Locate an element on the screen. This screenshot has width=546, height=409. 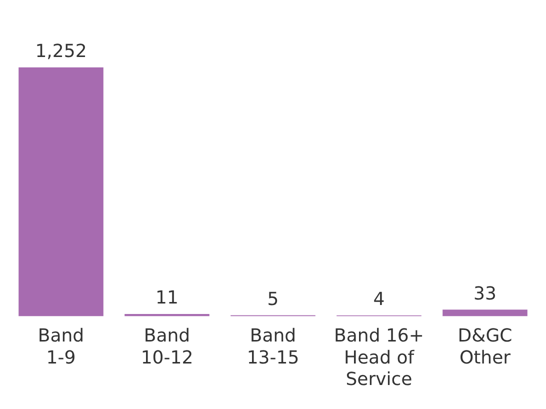
x-tick-label: Band 13-15 is located at coordinates (273, 347).